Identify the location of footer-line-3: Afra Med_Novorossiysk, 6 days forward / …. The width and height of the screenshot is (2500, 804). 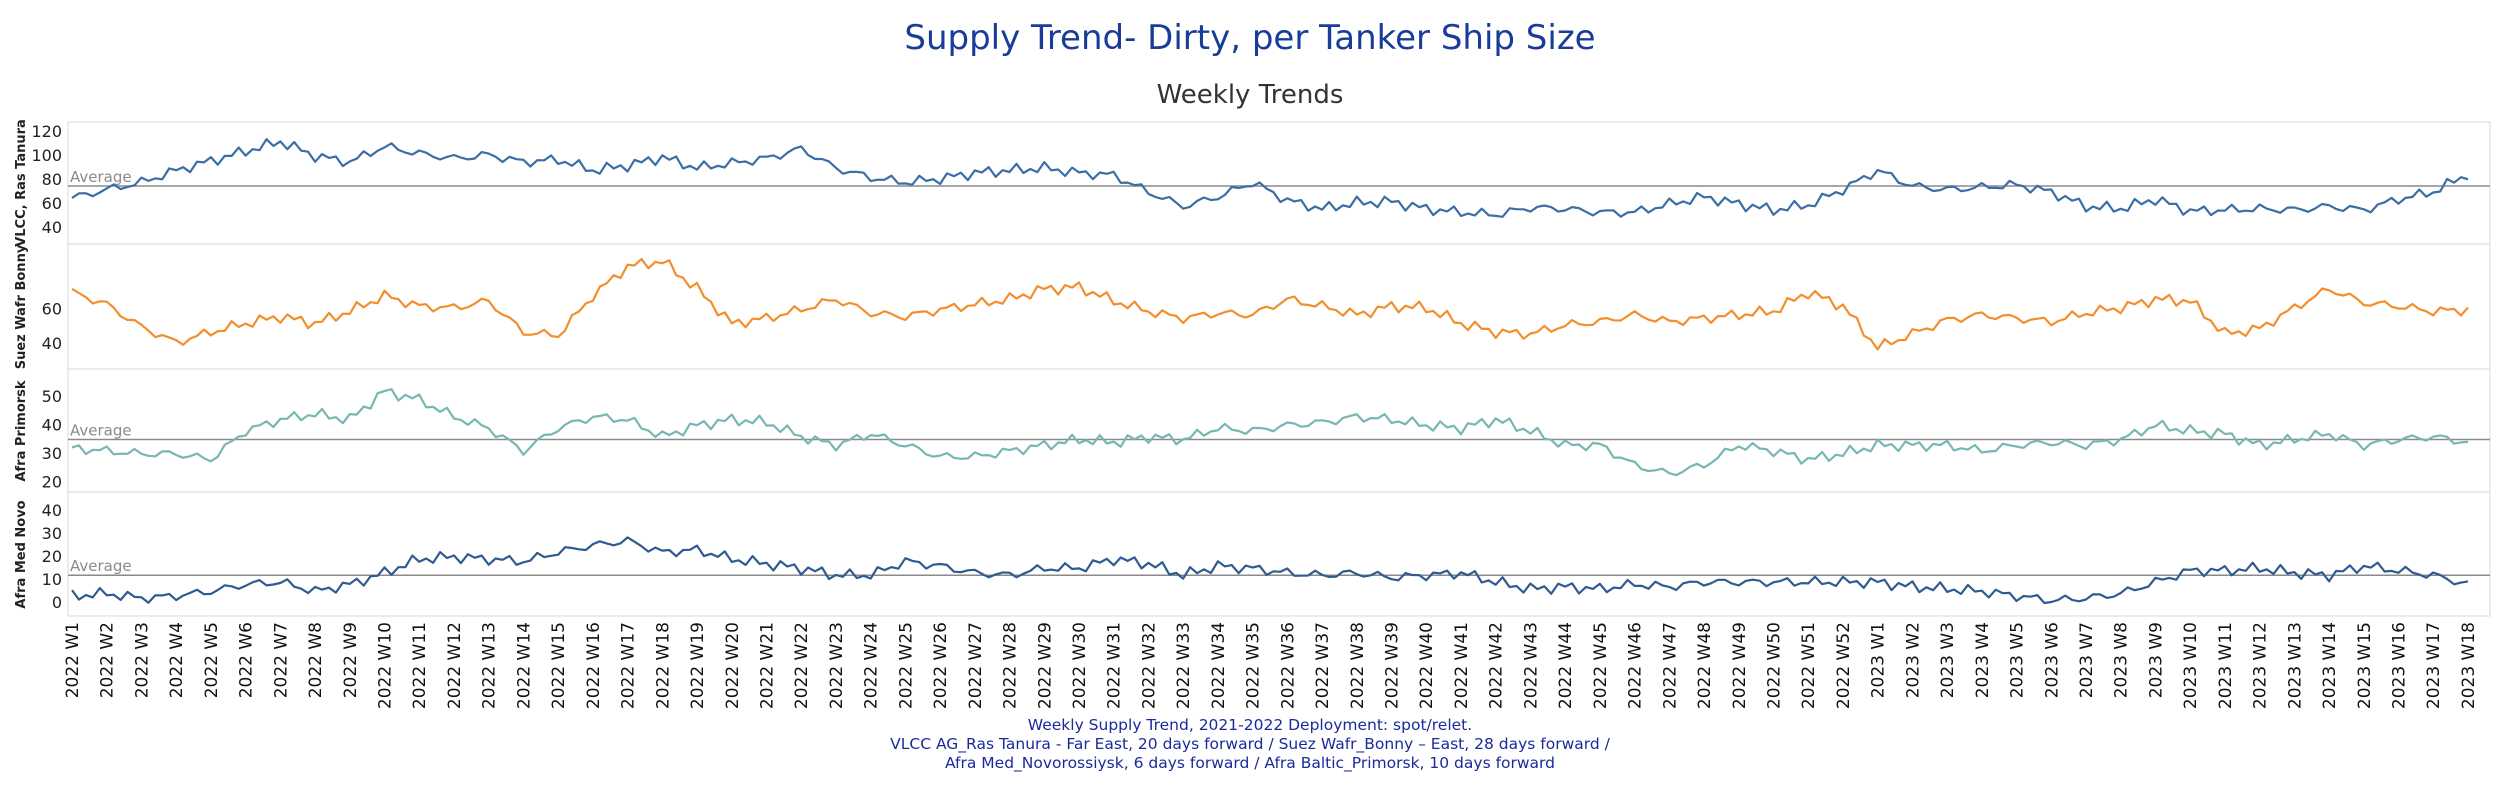
(1250, 763).